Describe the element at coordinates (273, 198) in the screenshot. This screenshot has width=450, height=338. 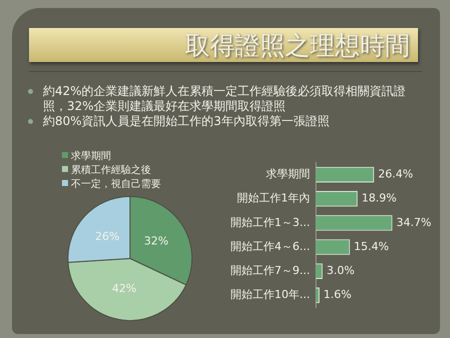
I see `y-tick-label: 開始工作1年內` at that location.